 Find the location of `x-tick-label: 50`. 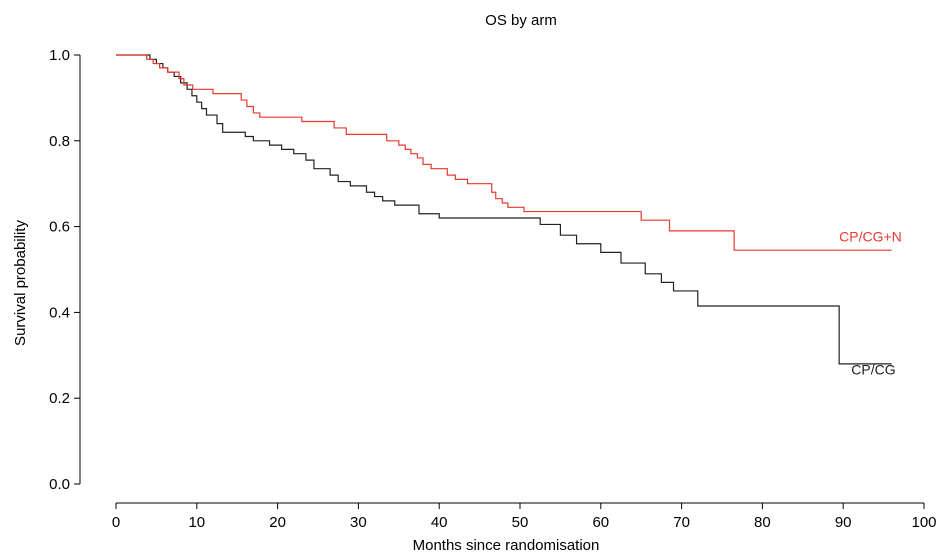

x-tick-label: 50 is located at coordinates (520, 522).